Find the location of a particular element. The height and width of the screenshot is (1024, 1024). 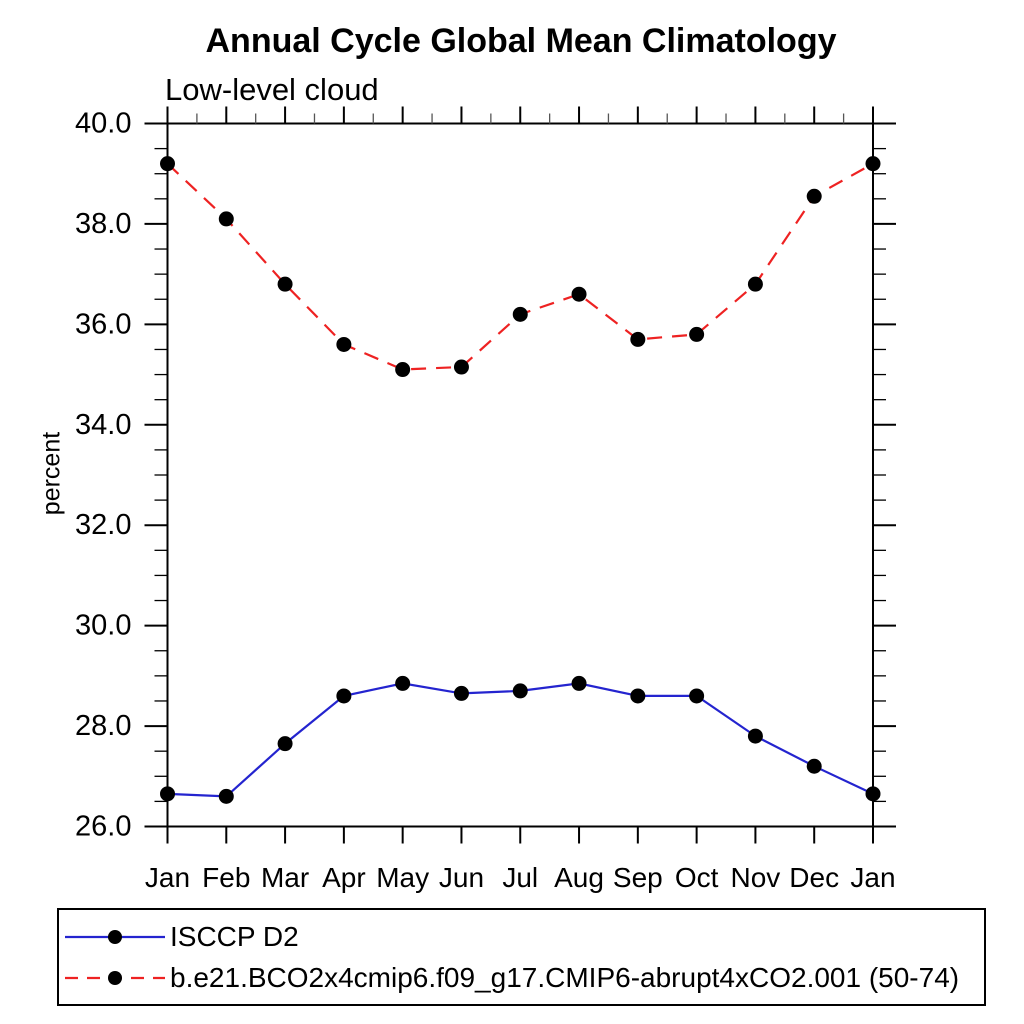

y-tick-label: 34.0 is located at coordinates (103, 425).